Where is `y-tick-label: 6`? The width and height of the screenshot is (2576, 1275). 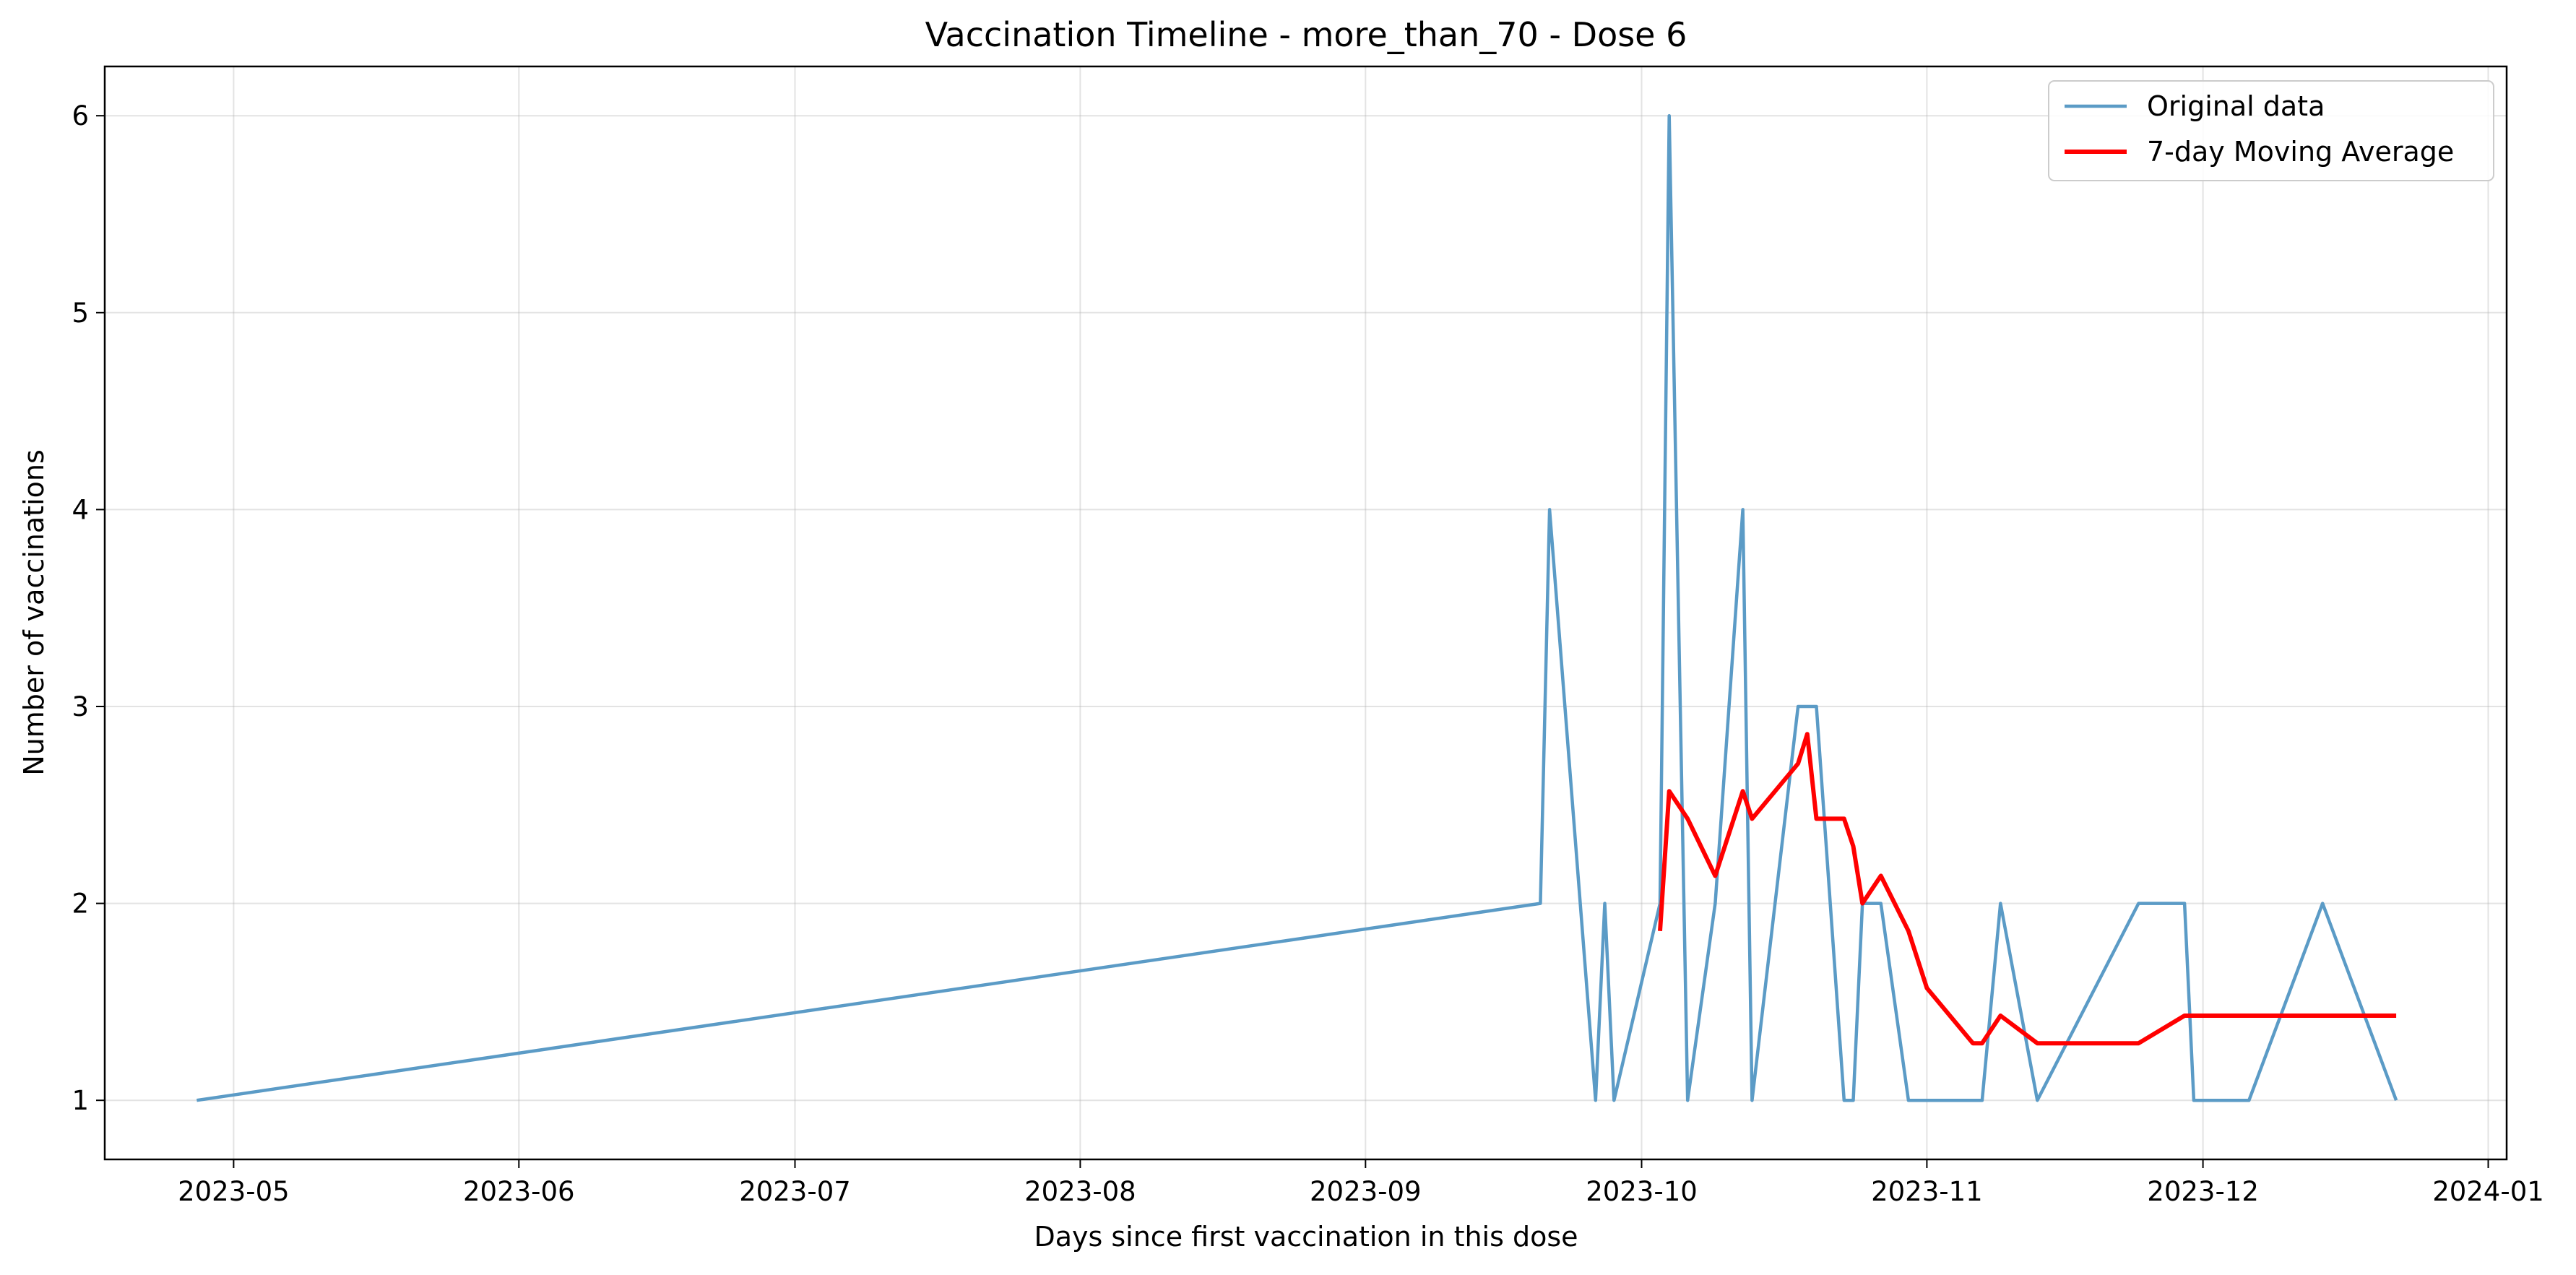 y-tick-label: 6 is located at coordinates (80, 115).